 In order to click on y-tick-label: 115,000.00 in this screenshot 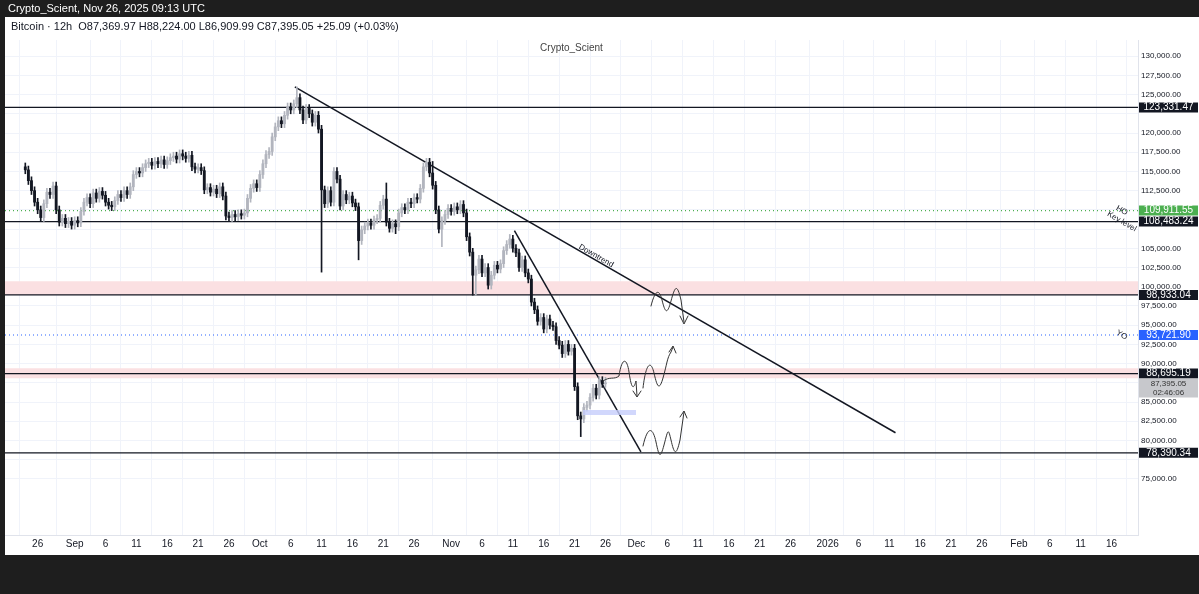, I will do `click(1161, 171)`.